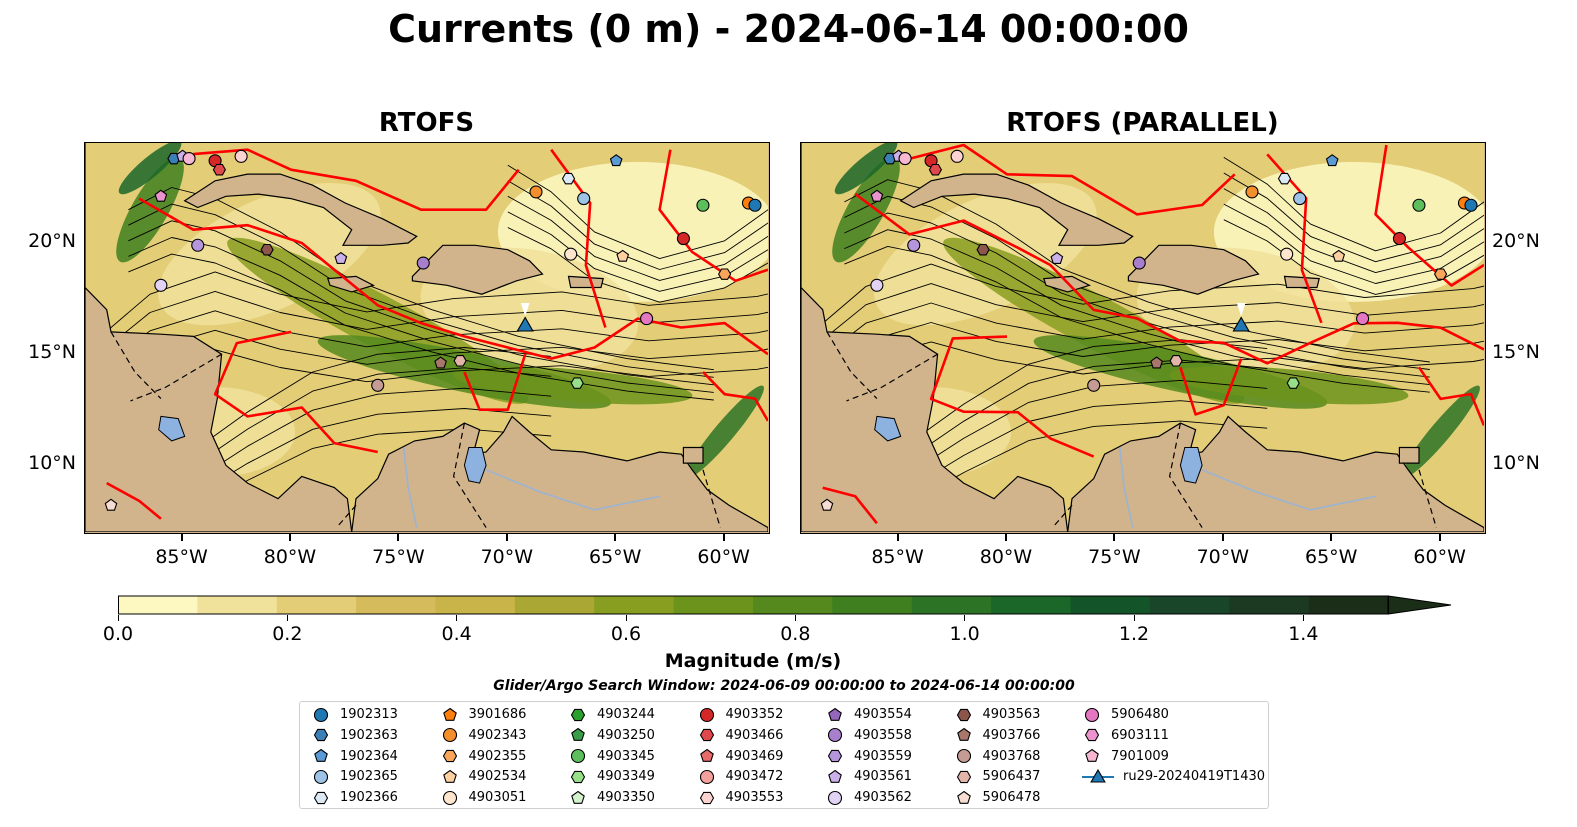 The width and height of the screenshot is (1577, 827). Describe the element at coordinates (354, 776) in the screenshot. I see `legend-entry: 1902365` at that location.